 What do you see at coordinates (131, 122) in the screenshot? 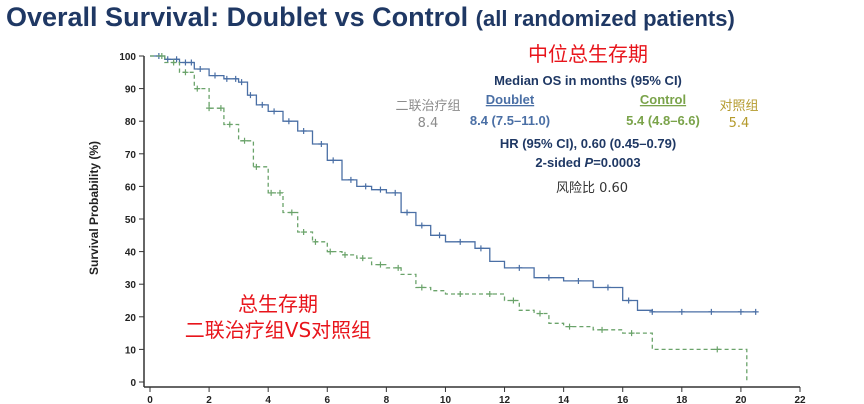
I see `y-tick-label: 80` at bounding box center [131, 122].